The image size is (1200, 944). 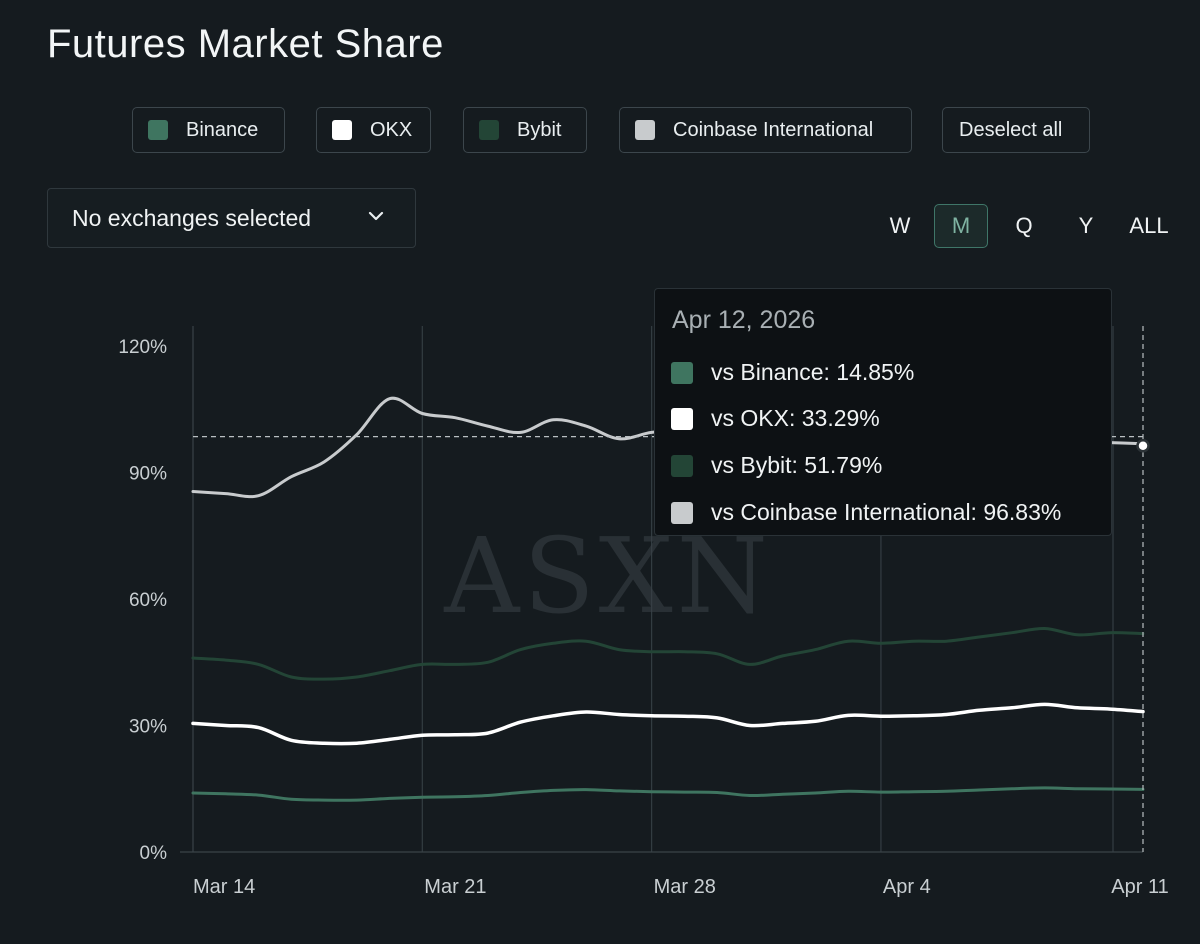 I want to click on legend-okx-button: OKX, so click(x=373, y=130).